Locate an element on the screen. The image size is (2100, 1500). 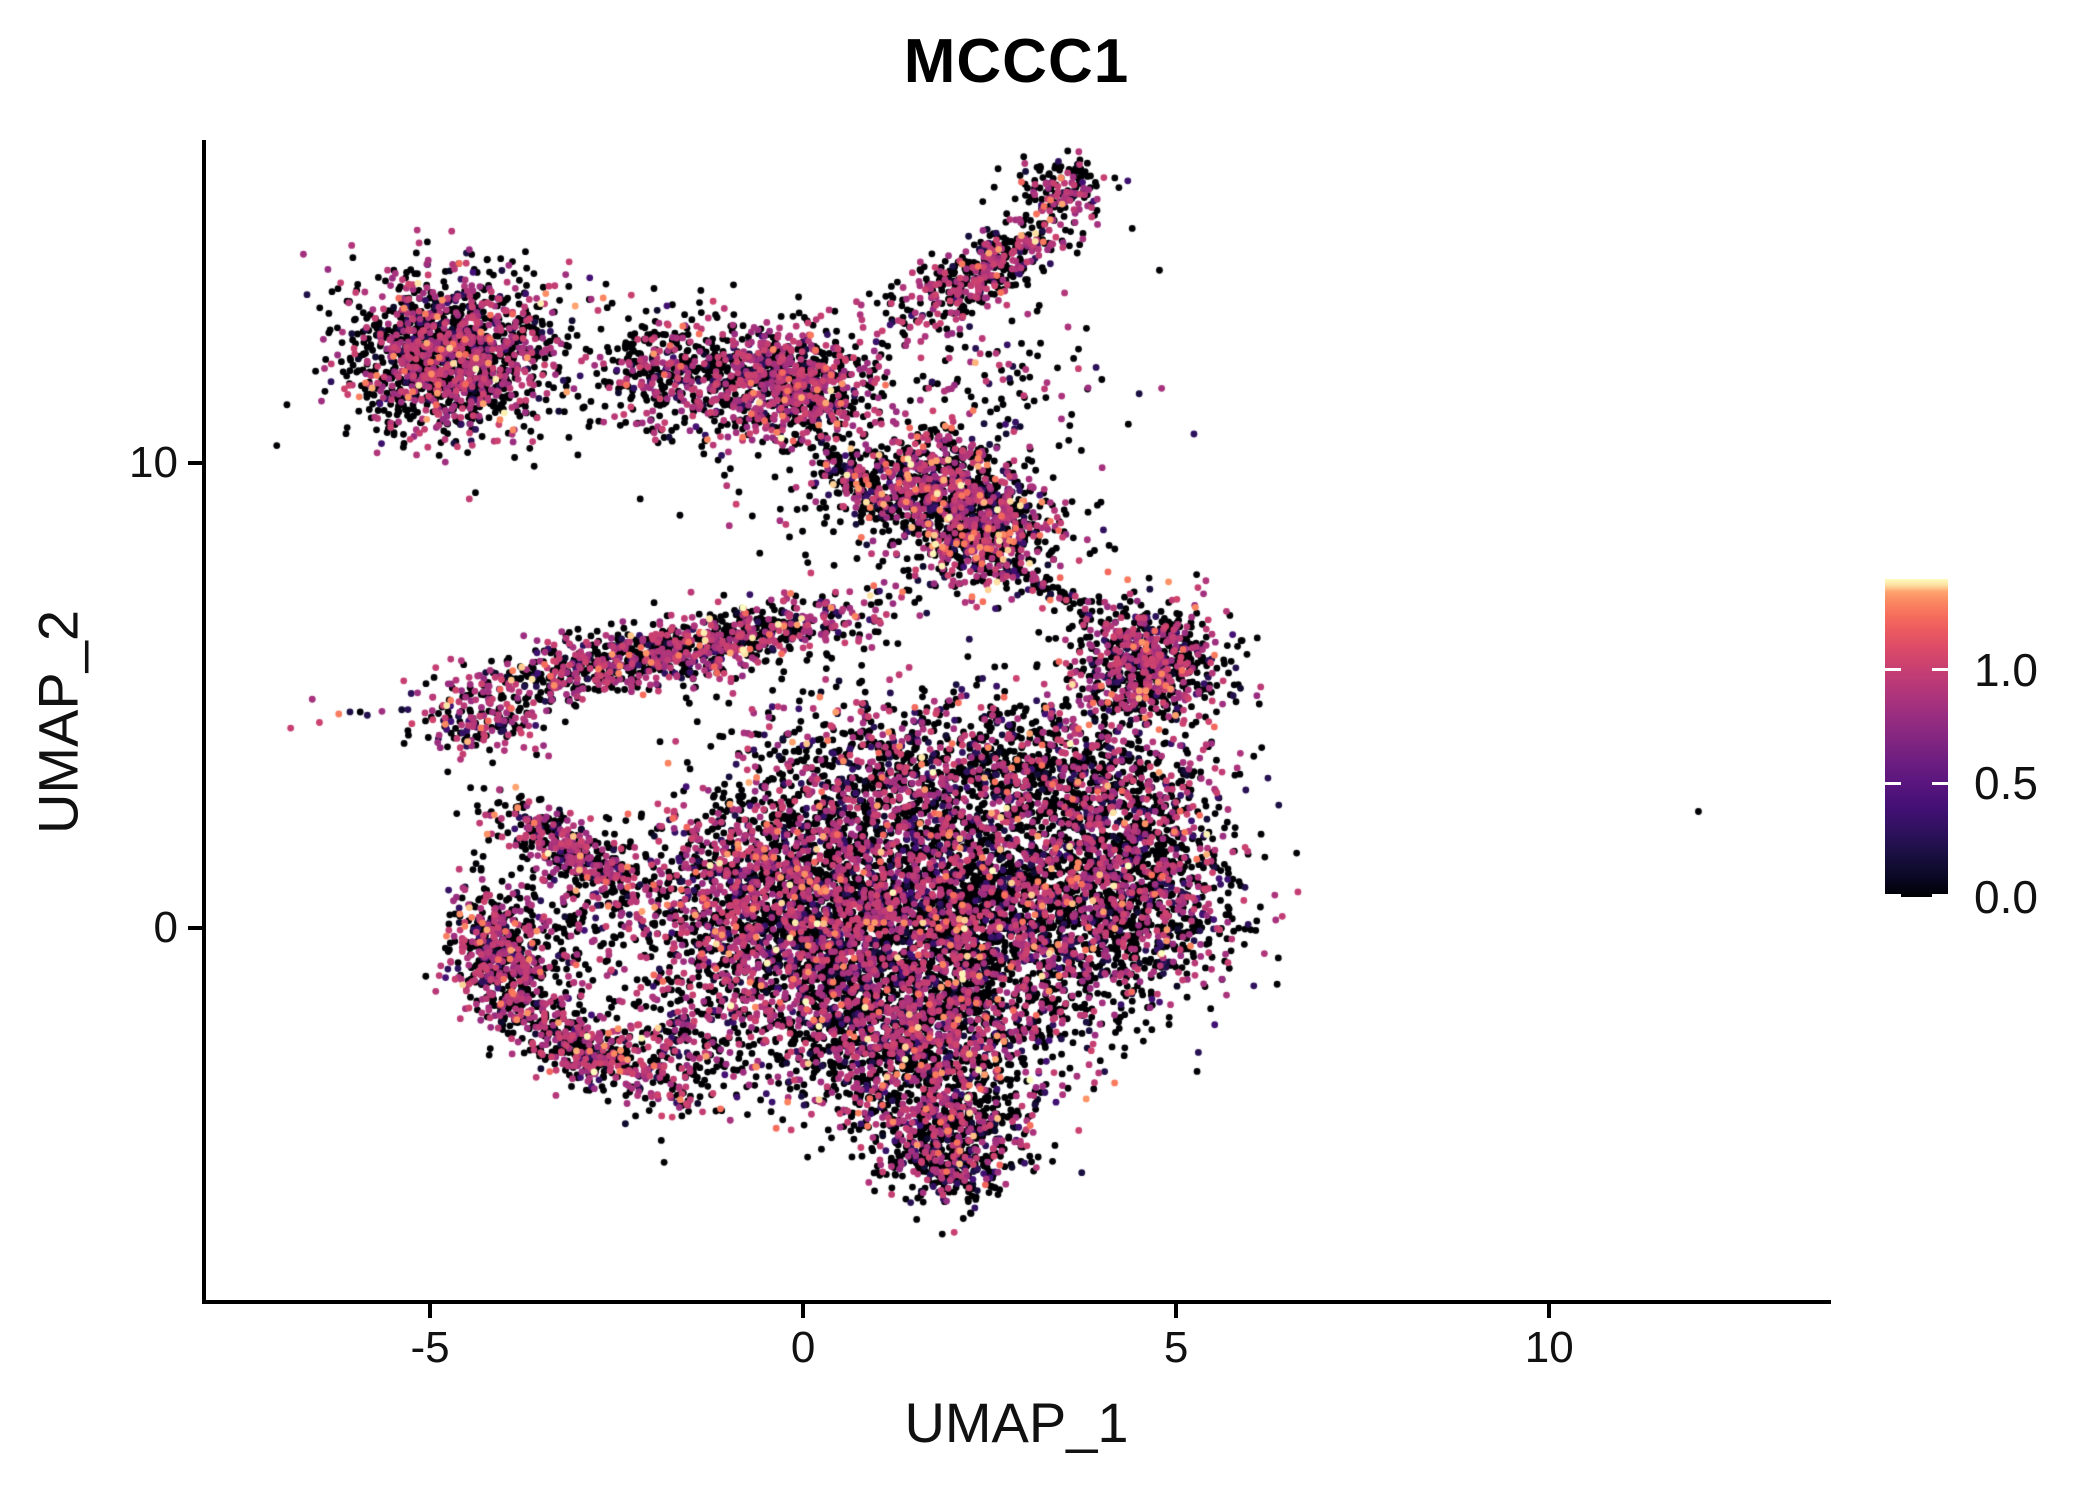
legend-tick-label: 1.0 is located at coordinates (2006, 669).